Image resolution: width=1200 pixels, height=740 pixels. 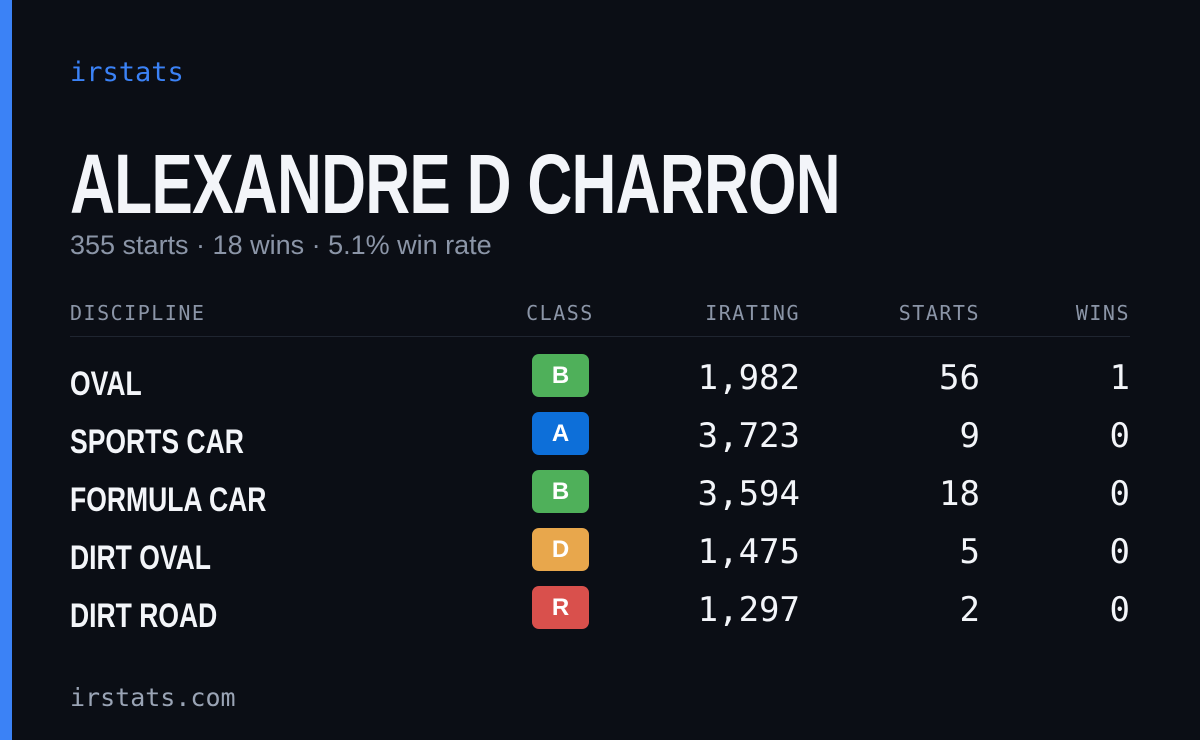 I want to click on column-header: STARTS, so click(x=939, y=313).